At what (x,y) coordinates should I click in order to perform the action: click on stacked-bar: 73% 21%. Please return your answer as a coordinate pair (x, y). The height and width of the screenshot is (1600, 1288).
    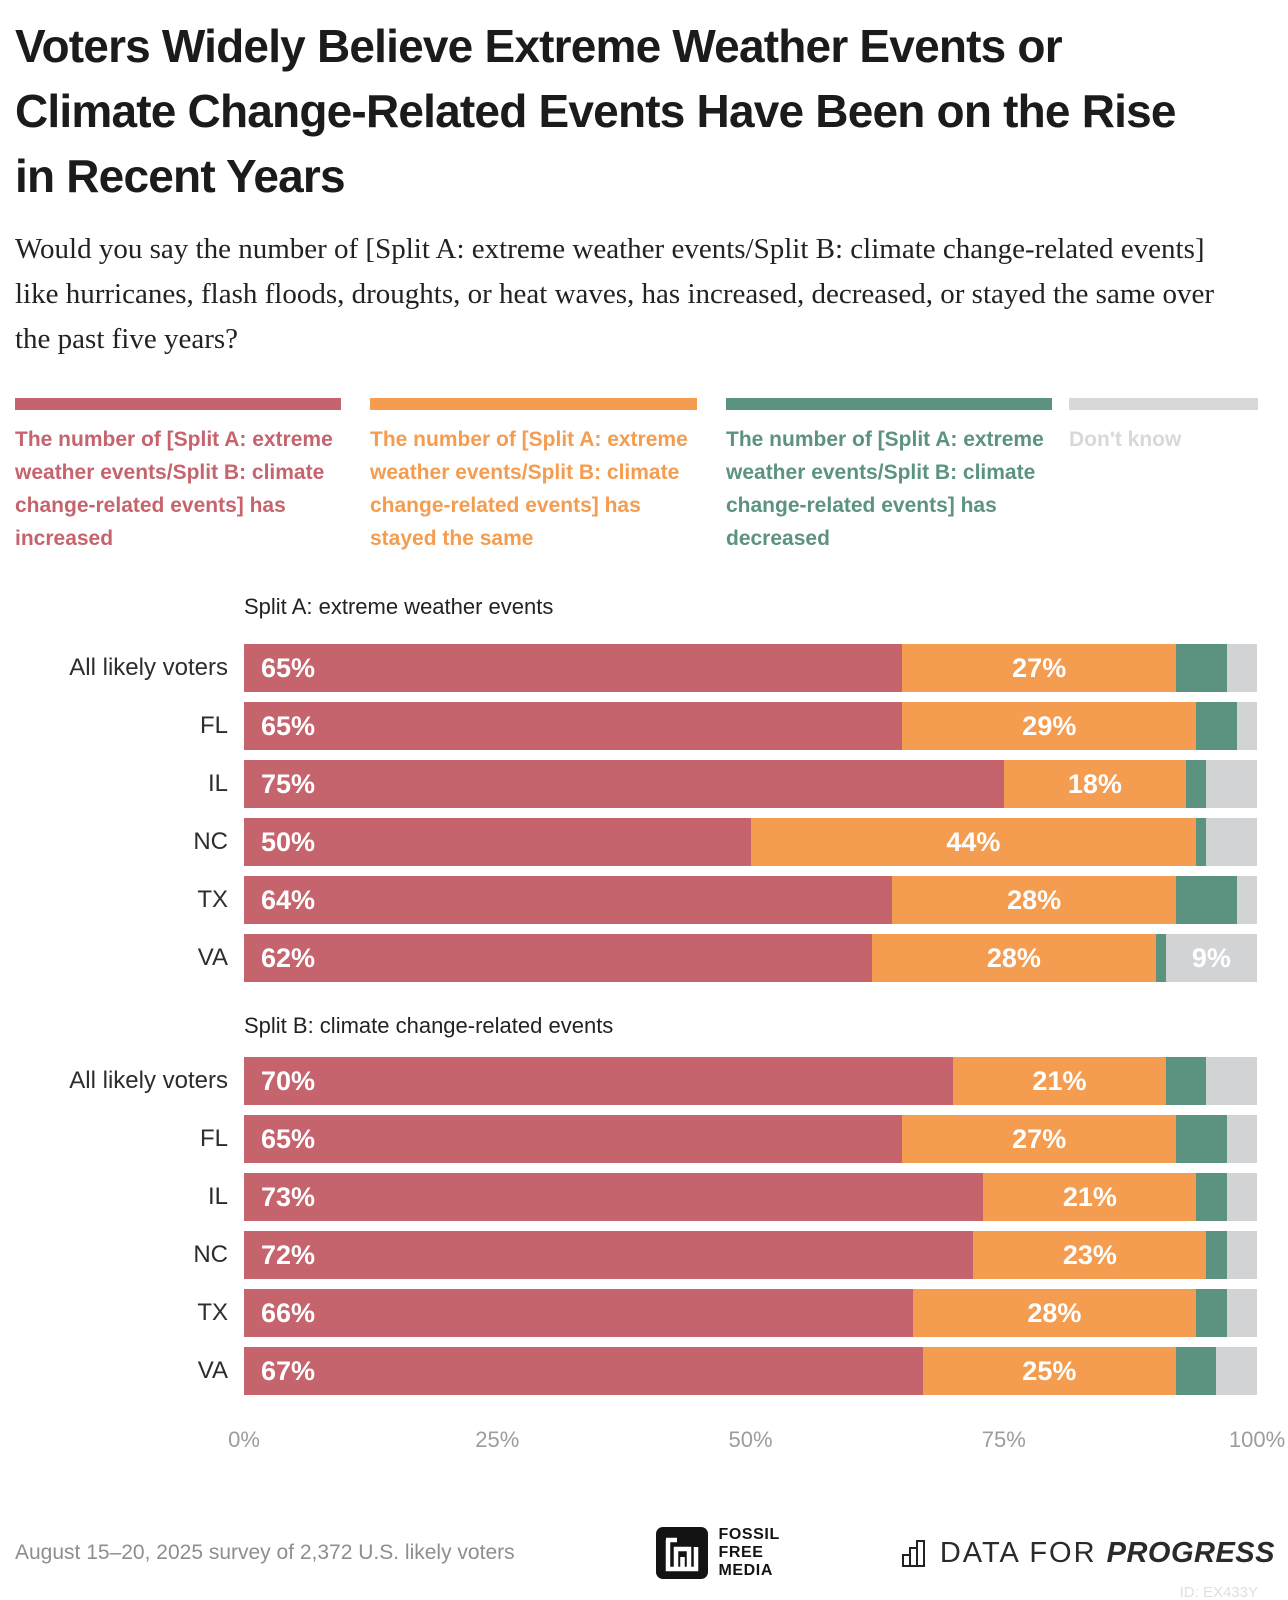
    Looking at the image, I should click on (750, 1197).